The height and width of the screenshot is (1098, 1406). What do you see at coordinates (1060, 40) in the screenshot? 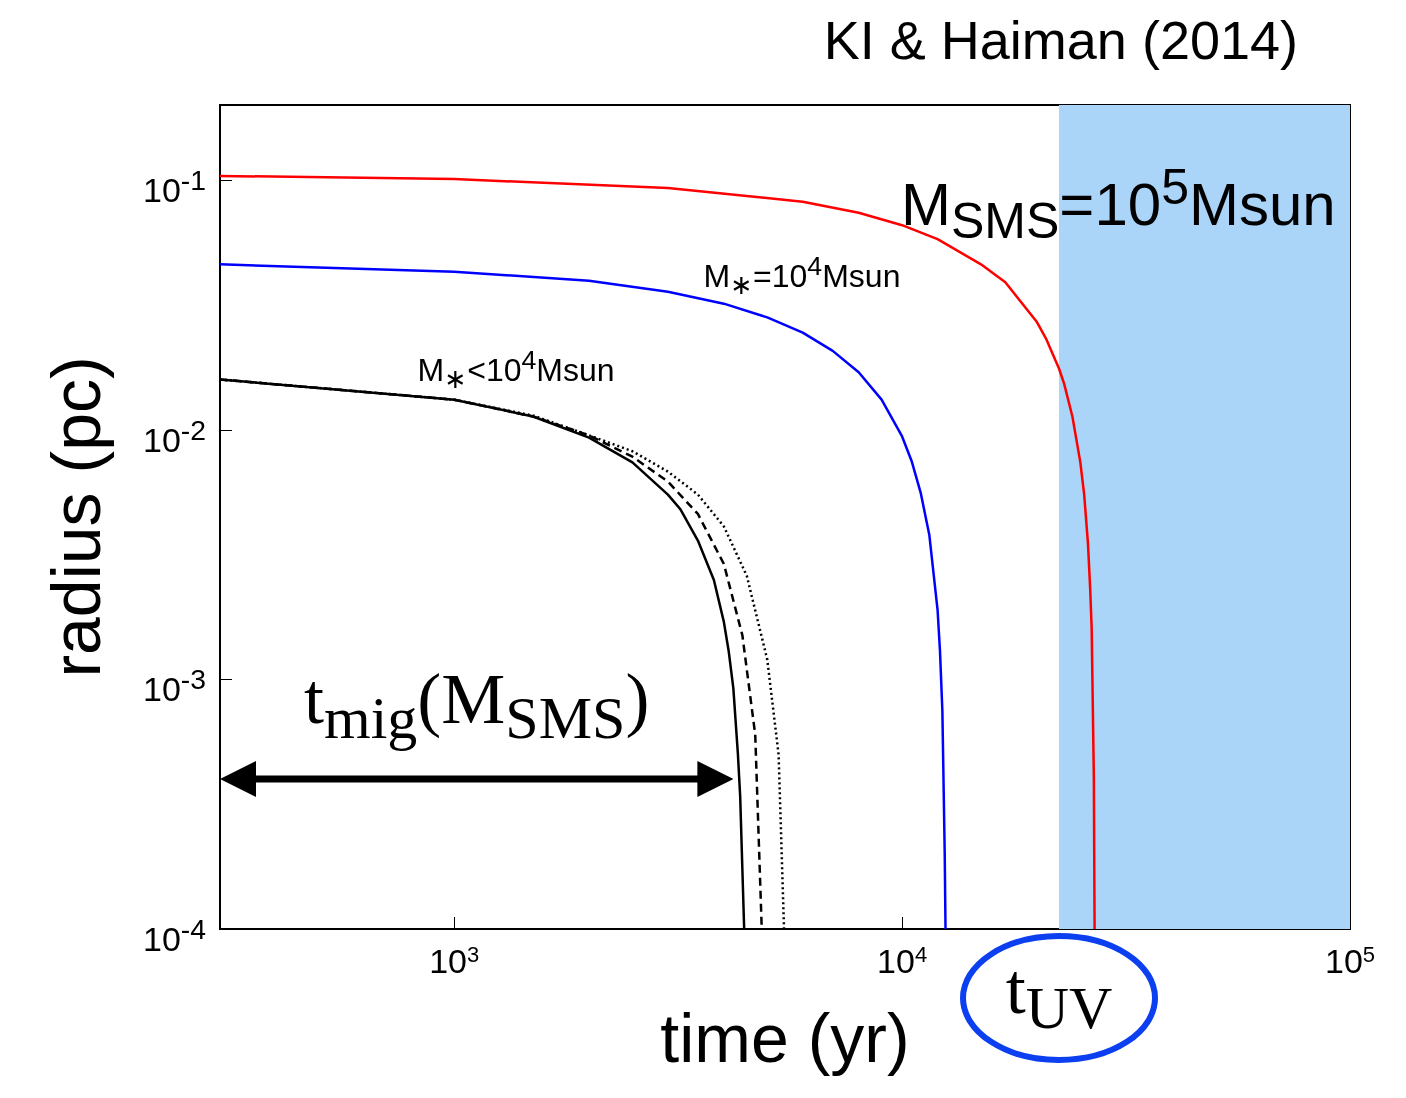
I see `chart-title: KI & Haiman (2014)` at bounding box center [1060, 40].